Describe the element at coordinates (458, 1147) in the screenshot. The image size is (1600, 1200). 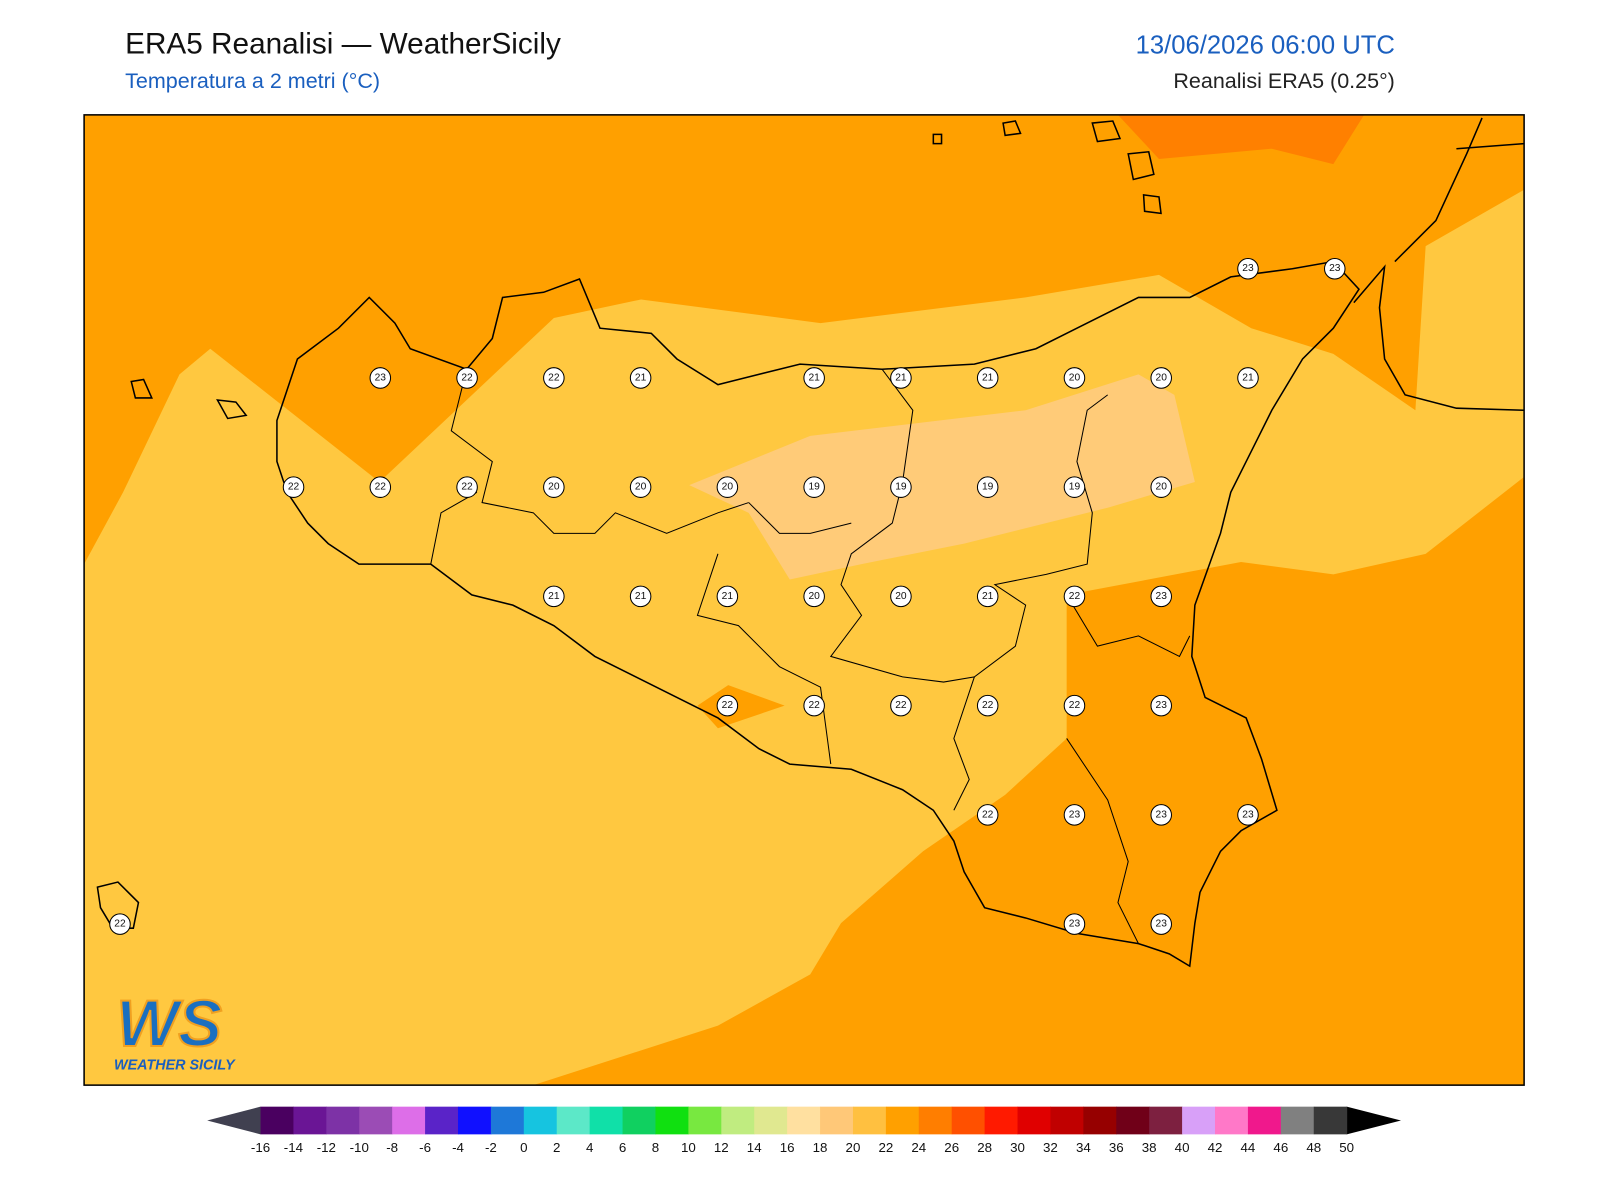
I see `colorbar-tick-label: -4` at that location.